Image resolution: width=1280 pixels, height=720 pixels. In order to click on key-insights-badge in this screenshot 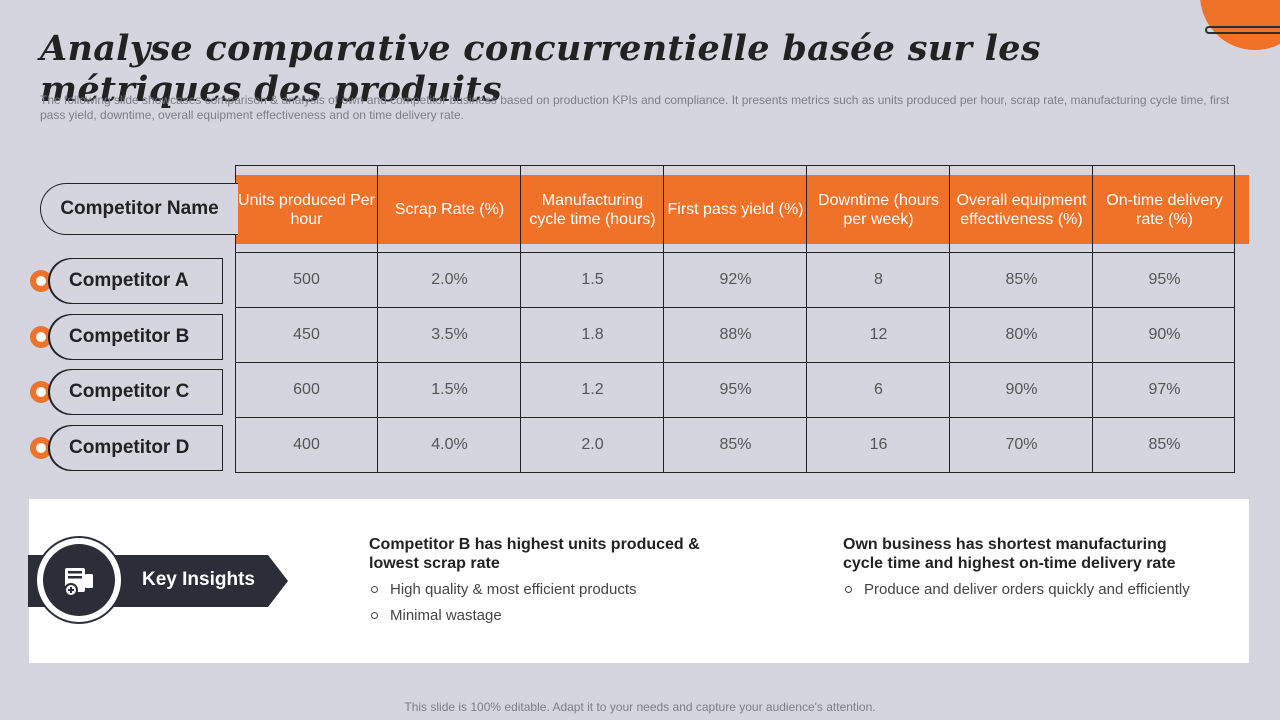, I will do `click(79, 580)`.